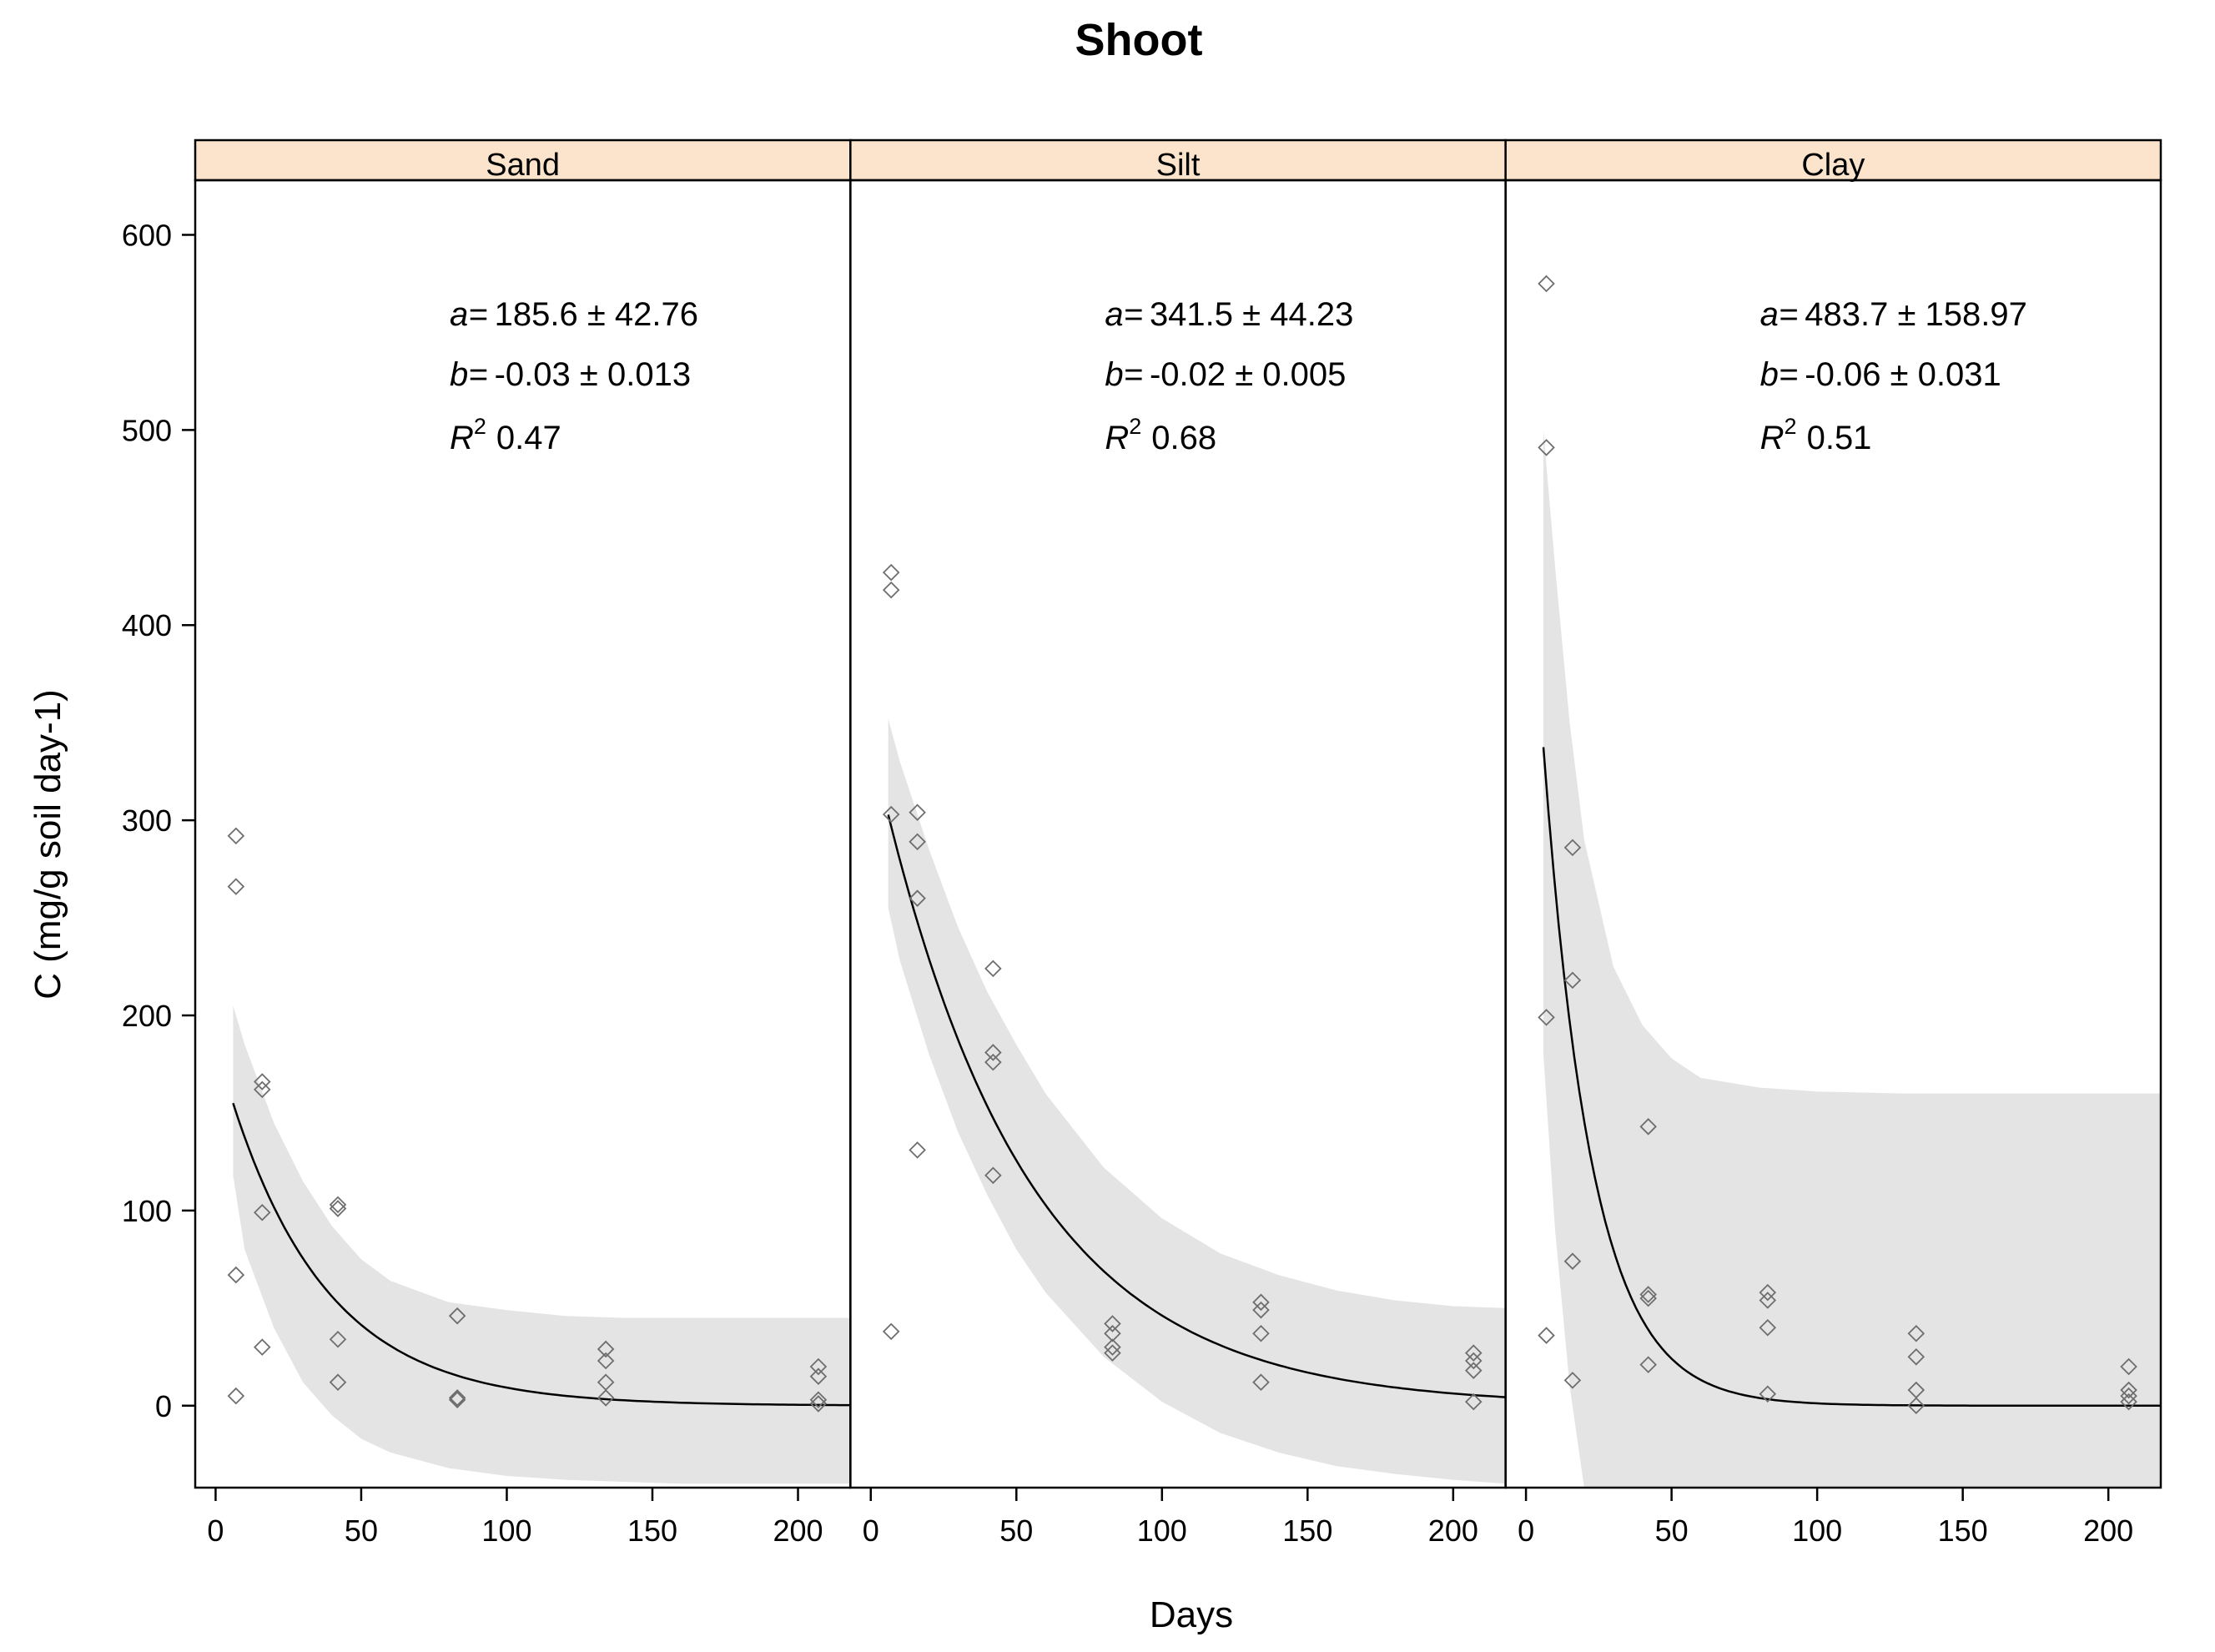  I want to click on annotation-r2-label: R, so click(462, 438).